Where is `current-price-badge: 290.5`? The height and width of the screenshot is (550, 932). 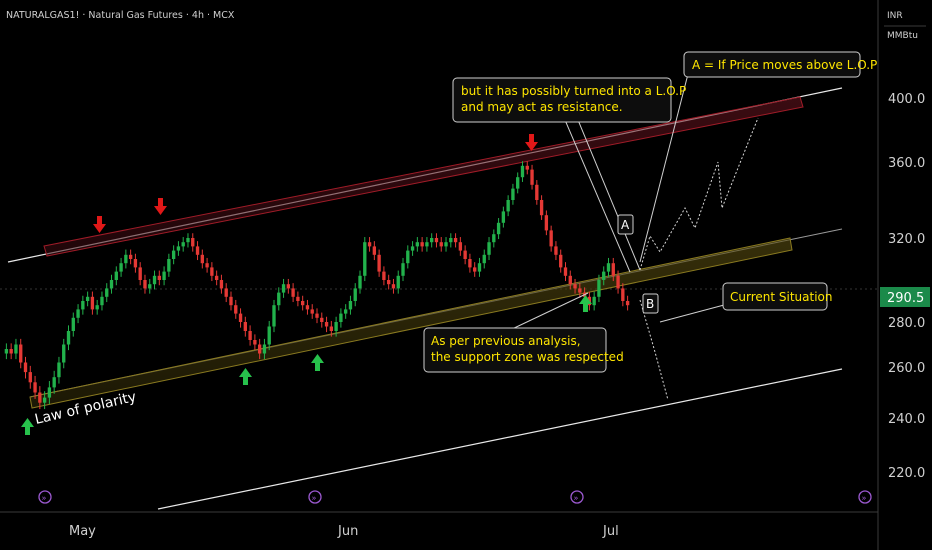 current-price-badge: 290.5 is located at coordinates (905, 297).